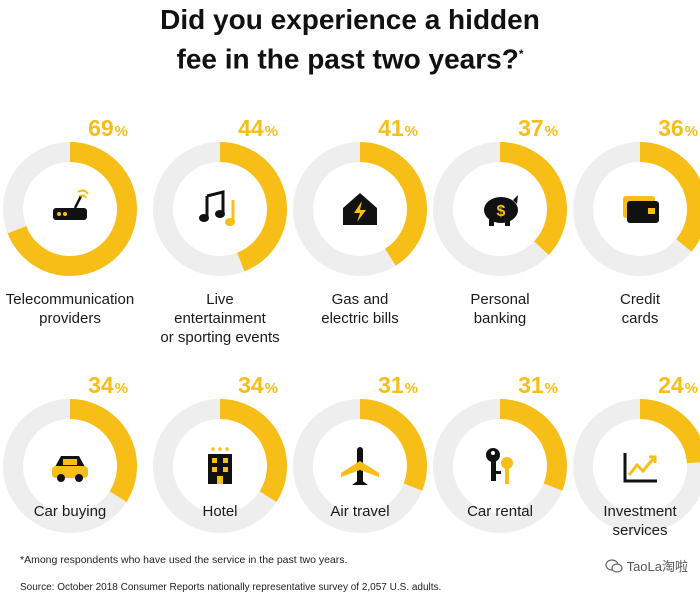 This screenshot has width=700, height=612. What do you see at coordinates (640, 530) in the screenshot?
I see `category-label-line: services` at bounding box center [640, 530].